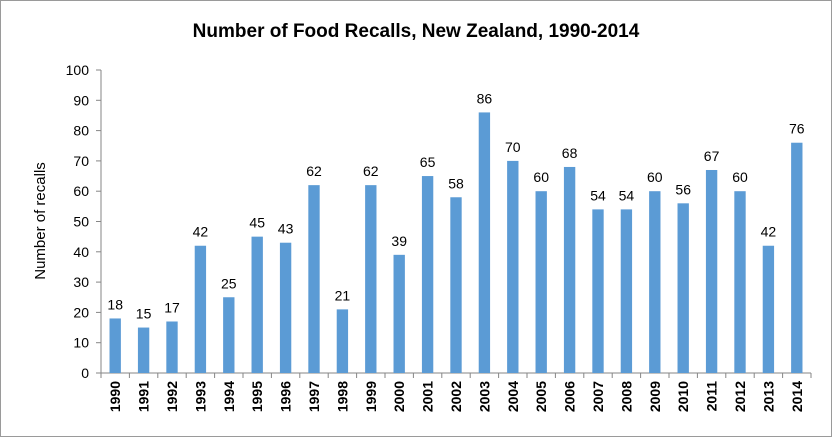  Describe the element at coordinates (81, 222) in the screenshot. I see `y-tick-label: 50` at that location.